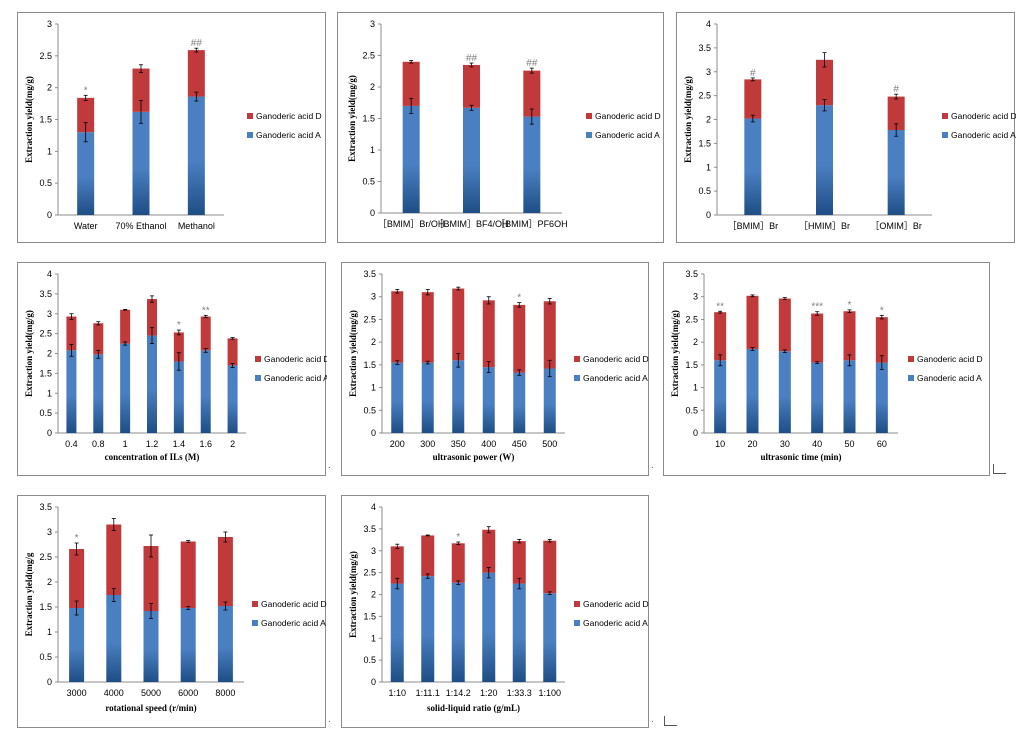 This screenshot has height=729, width=1022. Describe the element at coordinates (140, 226) in the screenshot. I see `x-tick-label: 70% Ethanol` at that location.